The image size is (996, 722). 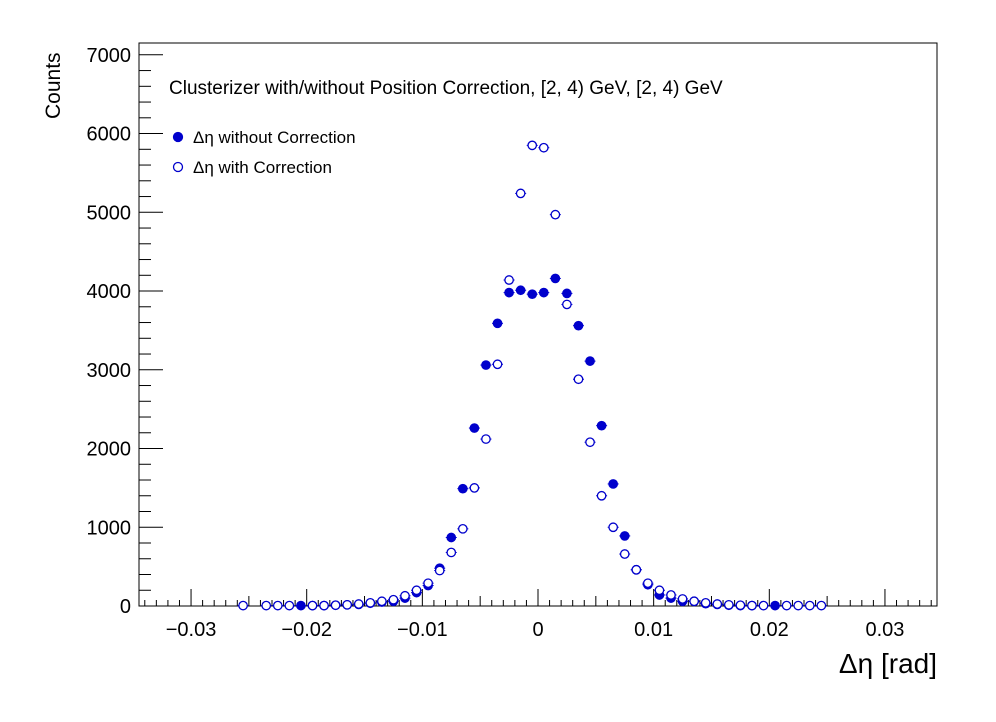 What do you see at coordinates (109, 213) in the screenshot?
I see `y-tick-label: 5000` at bounding box center [109, 213].